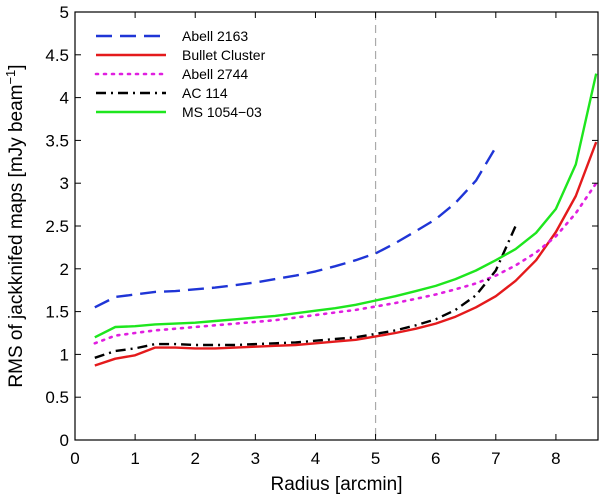  Describe the element at coordinates (555, 458) in the screenshot. I see `x-tick-label: 8` at that location.